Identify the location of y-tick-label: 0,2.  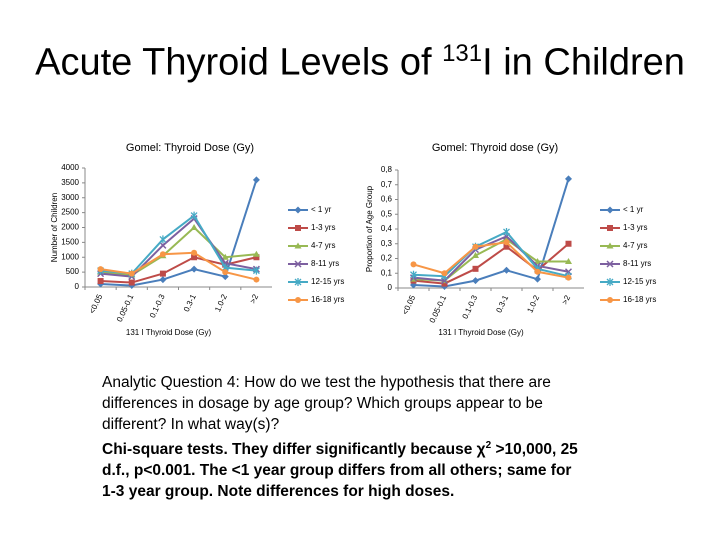
(387, 258).